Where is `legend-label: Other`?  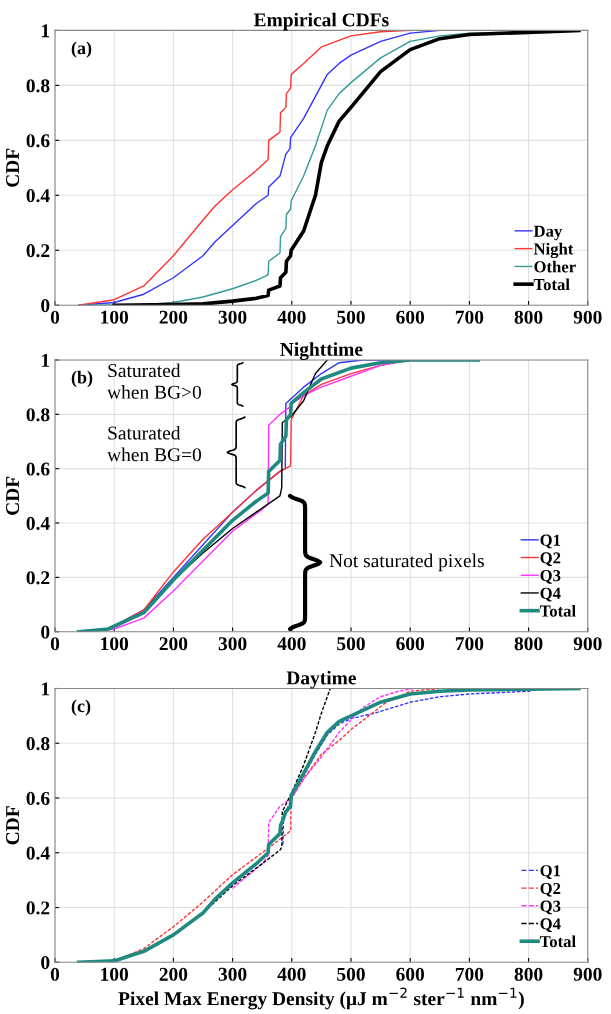
legend-label: Other is located at coordinates (555, 266).